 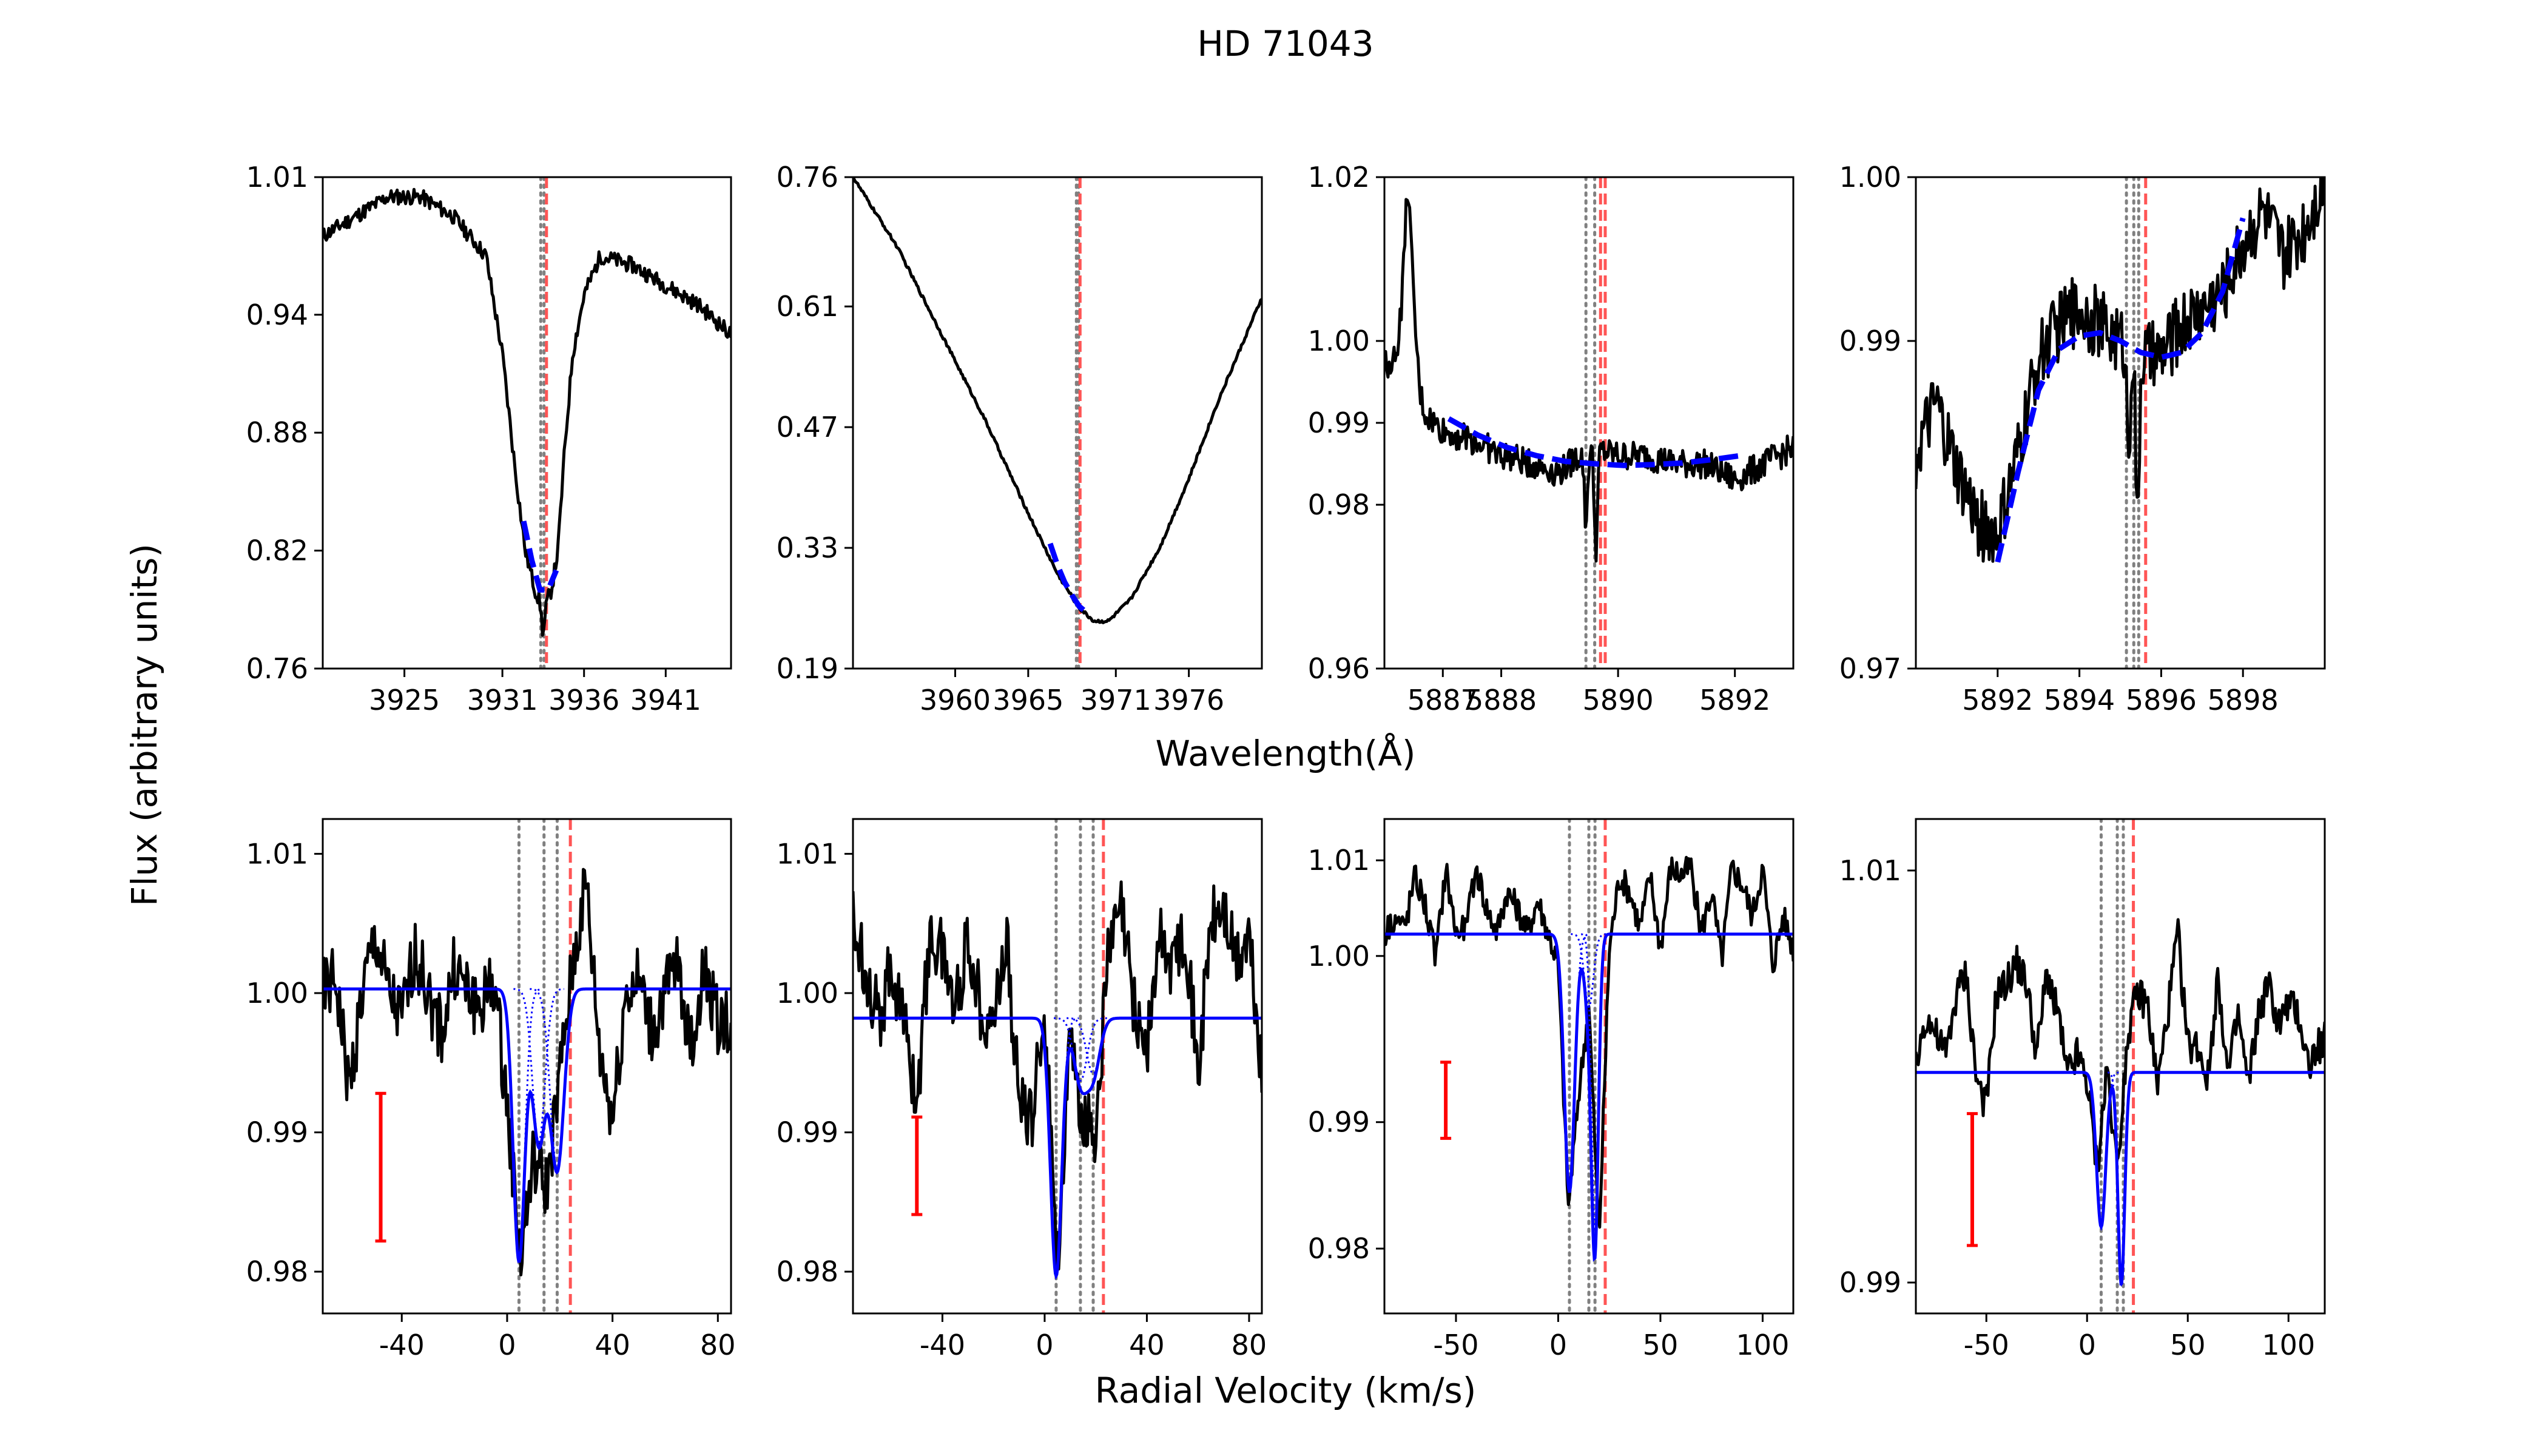 What do you see at coordinates (1285, 43) in the screenshot?
I see `figure-title: HD 71043` at bounding box center [1285, 43].